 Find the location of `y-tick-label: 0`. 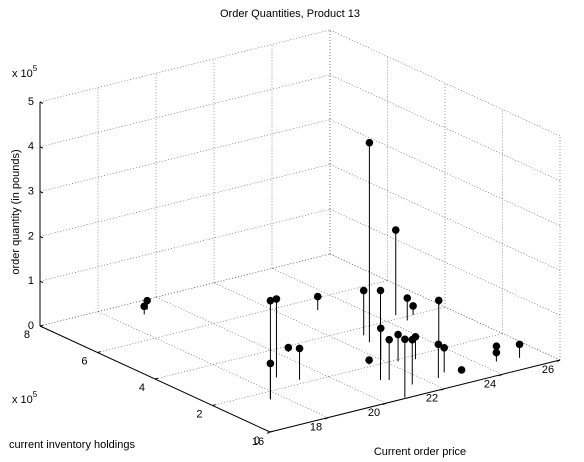

y-tick-label: 0 is located at coordinates (257, 441).